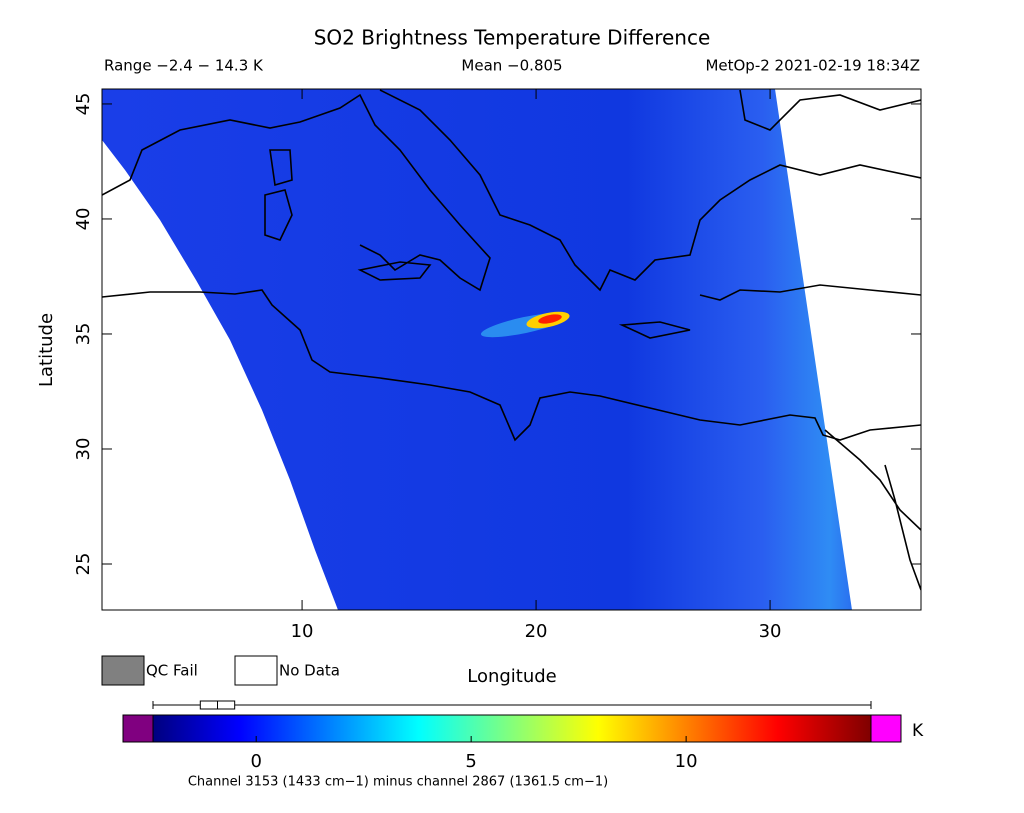  What do you see at coordinates (512, 728) in the screenshot?
I see `colorbar` at bounding box center [512, 728].